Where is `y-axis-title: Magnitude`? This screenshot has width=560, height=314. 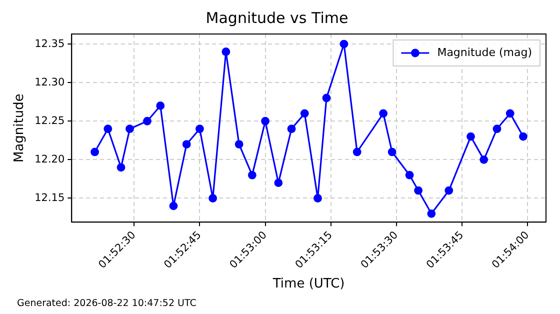
y-axis-title: Magnitude is located at coordinates (20, 128).